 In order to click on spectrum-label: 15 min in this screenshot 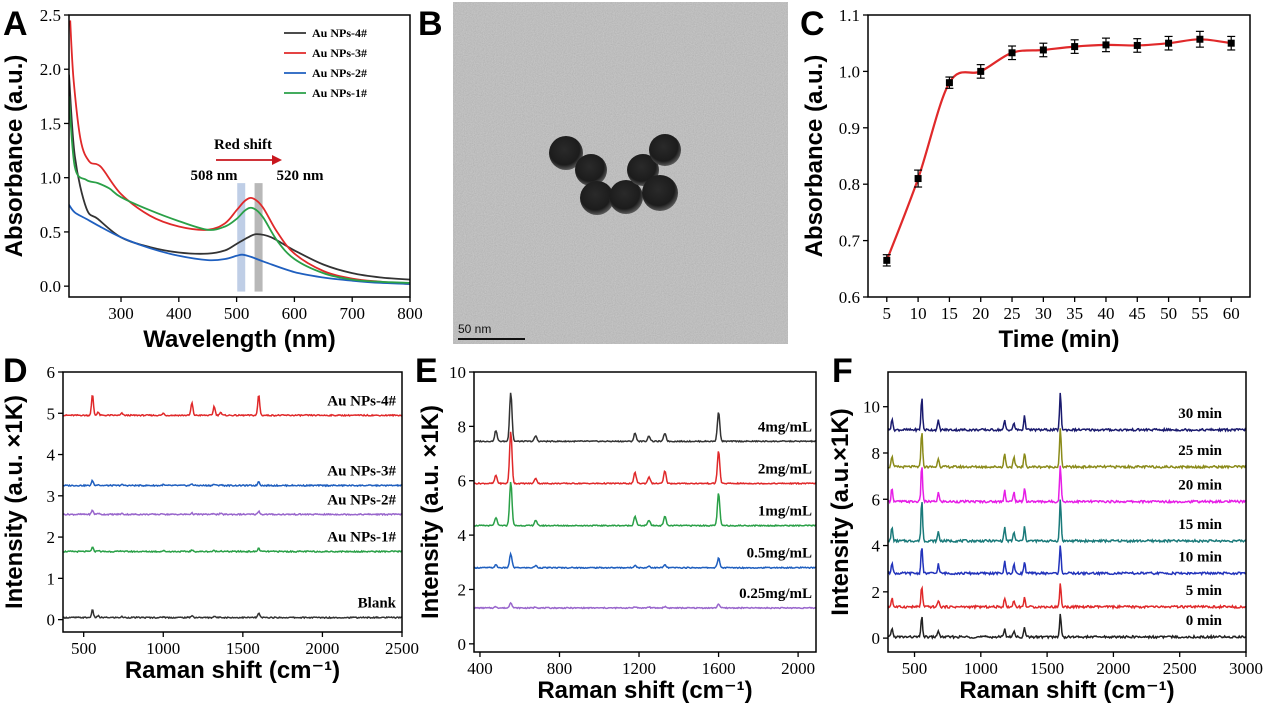, I will do `click(1200, 525)`.